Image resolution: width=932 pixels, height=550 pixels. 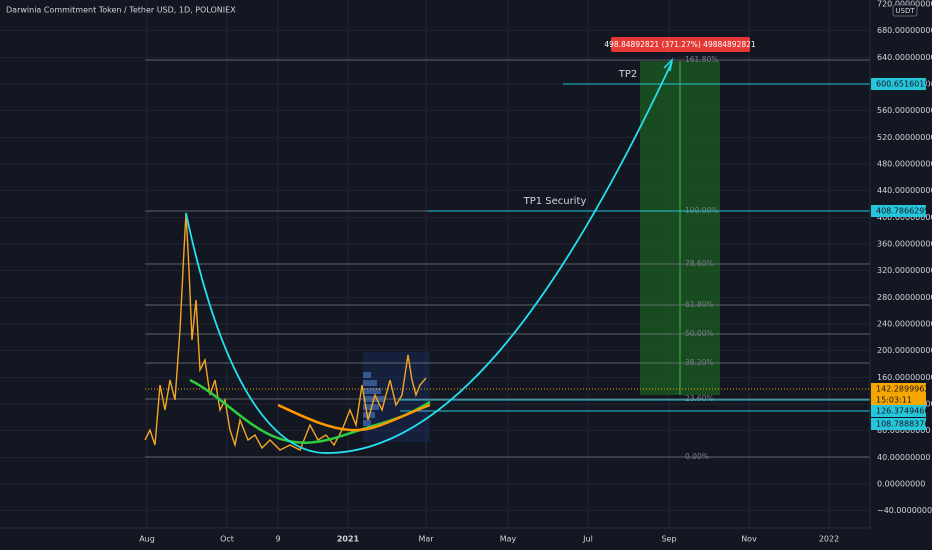 What do you see at coordinates (904, 510) in the screenshot?
I see `price-axis-label: −40.00000000` at bounding box center [904, 510].